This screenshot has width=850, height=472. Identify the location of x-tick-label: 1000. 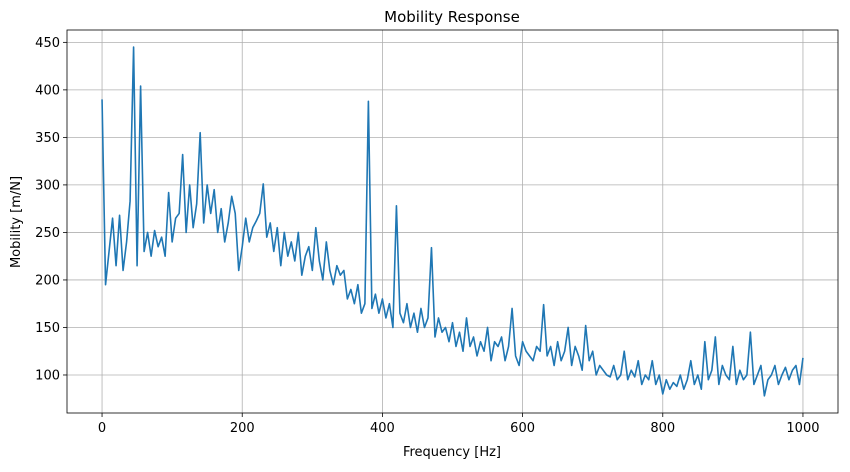
(802, 428).